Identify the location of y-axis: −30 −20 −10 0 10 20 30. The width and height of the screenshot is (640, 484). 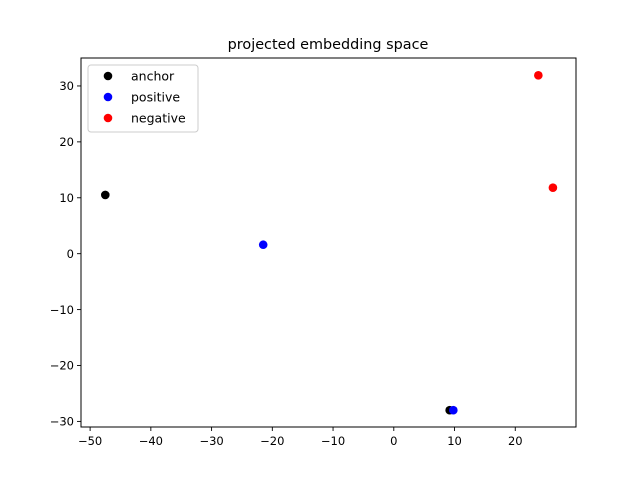
(65, 254).